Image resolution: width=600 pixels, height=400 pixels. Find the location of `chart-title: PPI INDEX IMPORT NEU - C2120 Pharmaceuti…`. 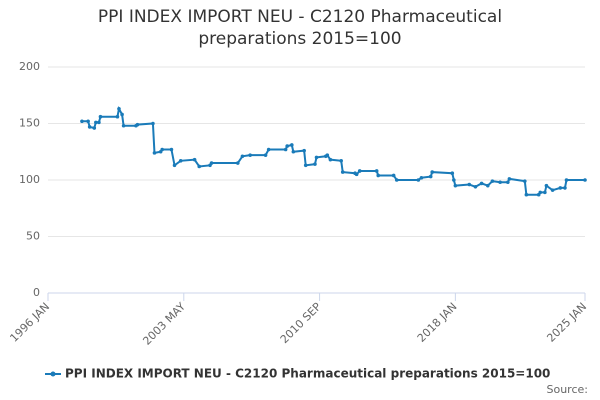

chart-title: PPI INDEX IMPORT NEU - C2120 Pharmaceuti… is located at coordinates (300, 28).